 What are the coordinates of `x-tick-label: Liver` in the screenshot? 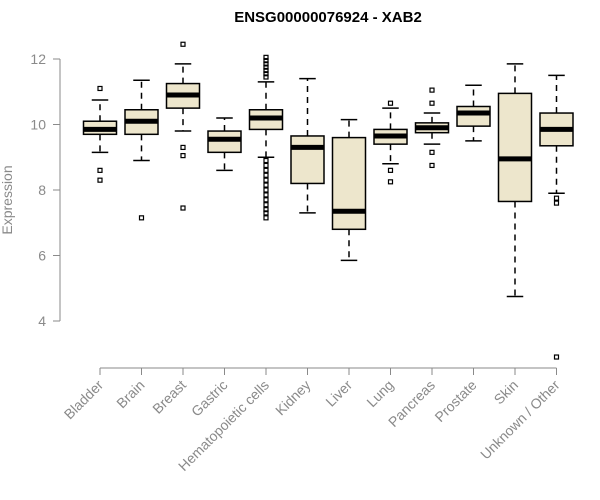 It's located at (338, 393).